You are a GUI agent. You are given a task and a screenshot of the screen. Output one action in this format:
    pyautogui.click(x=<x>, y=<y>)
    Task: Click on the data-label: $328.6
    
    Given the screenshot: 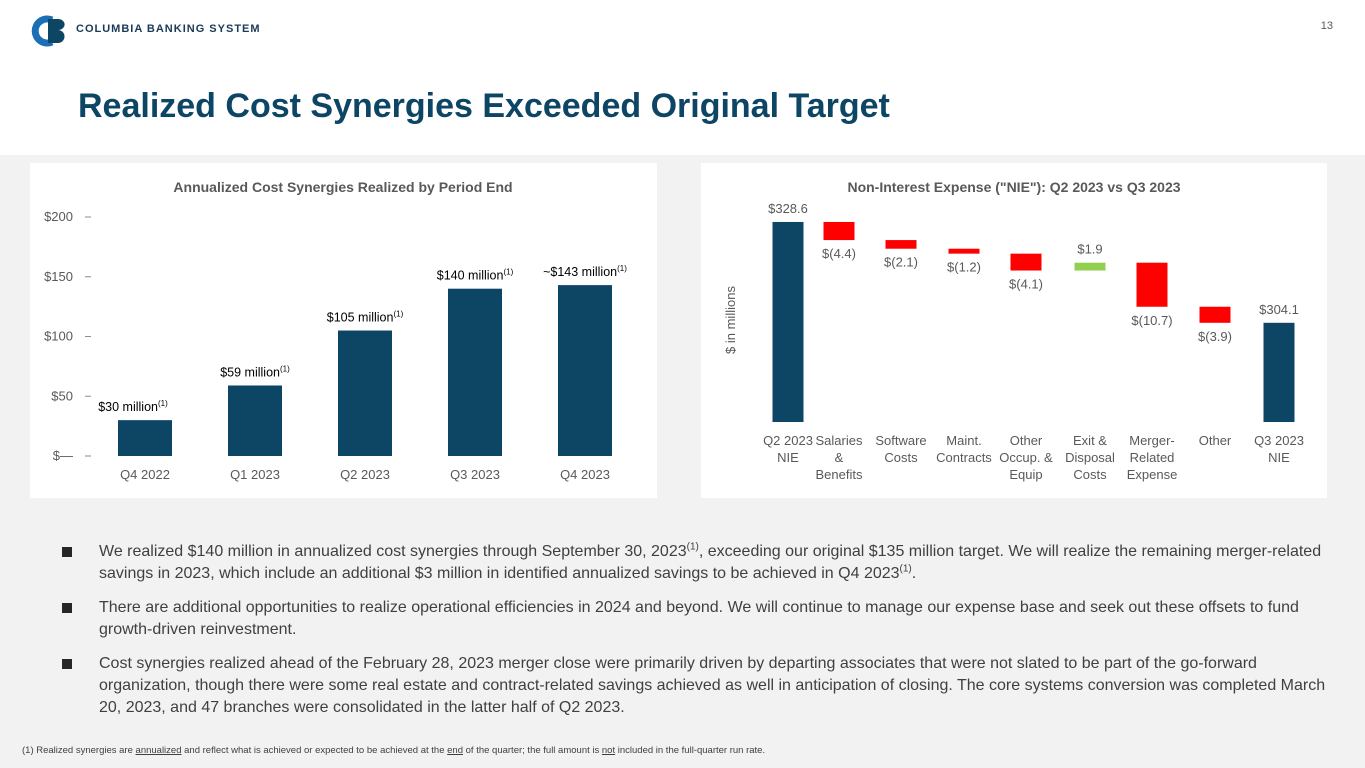 What is the action you would take?
    pyautogui.click(x=788, y=208)
    